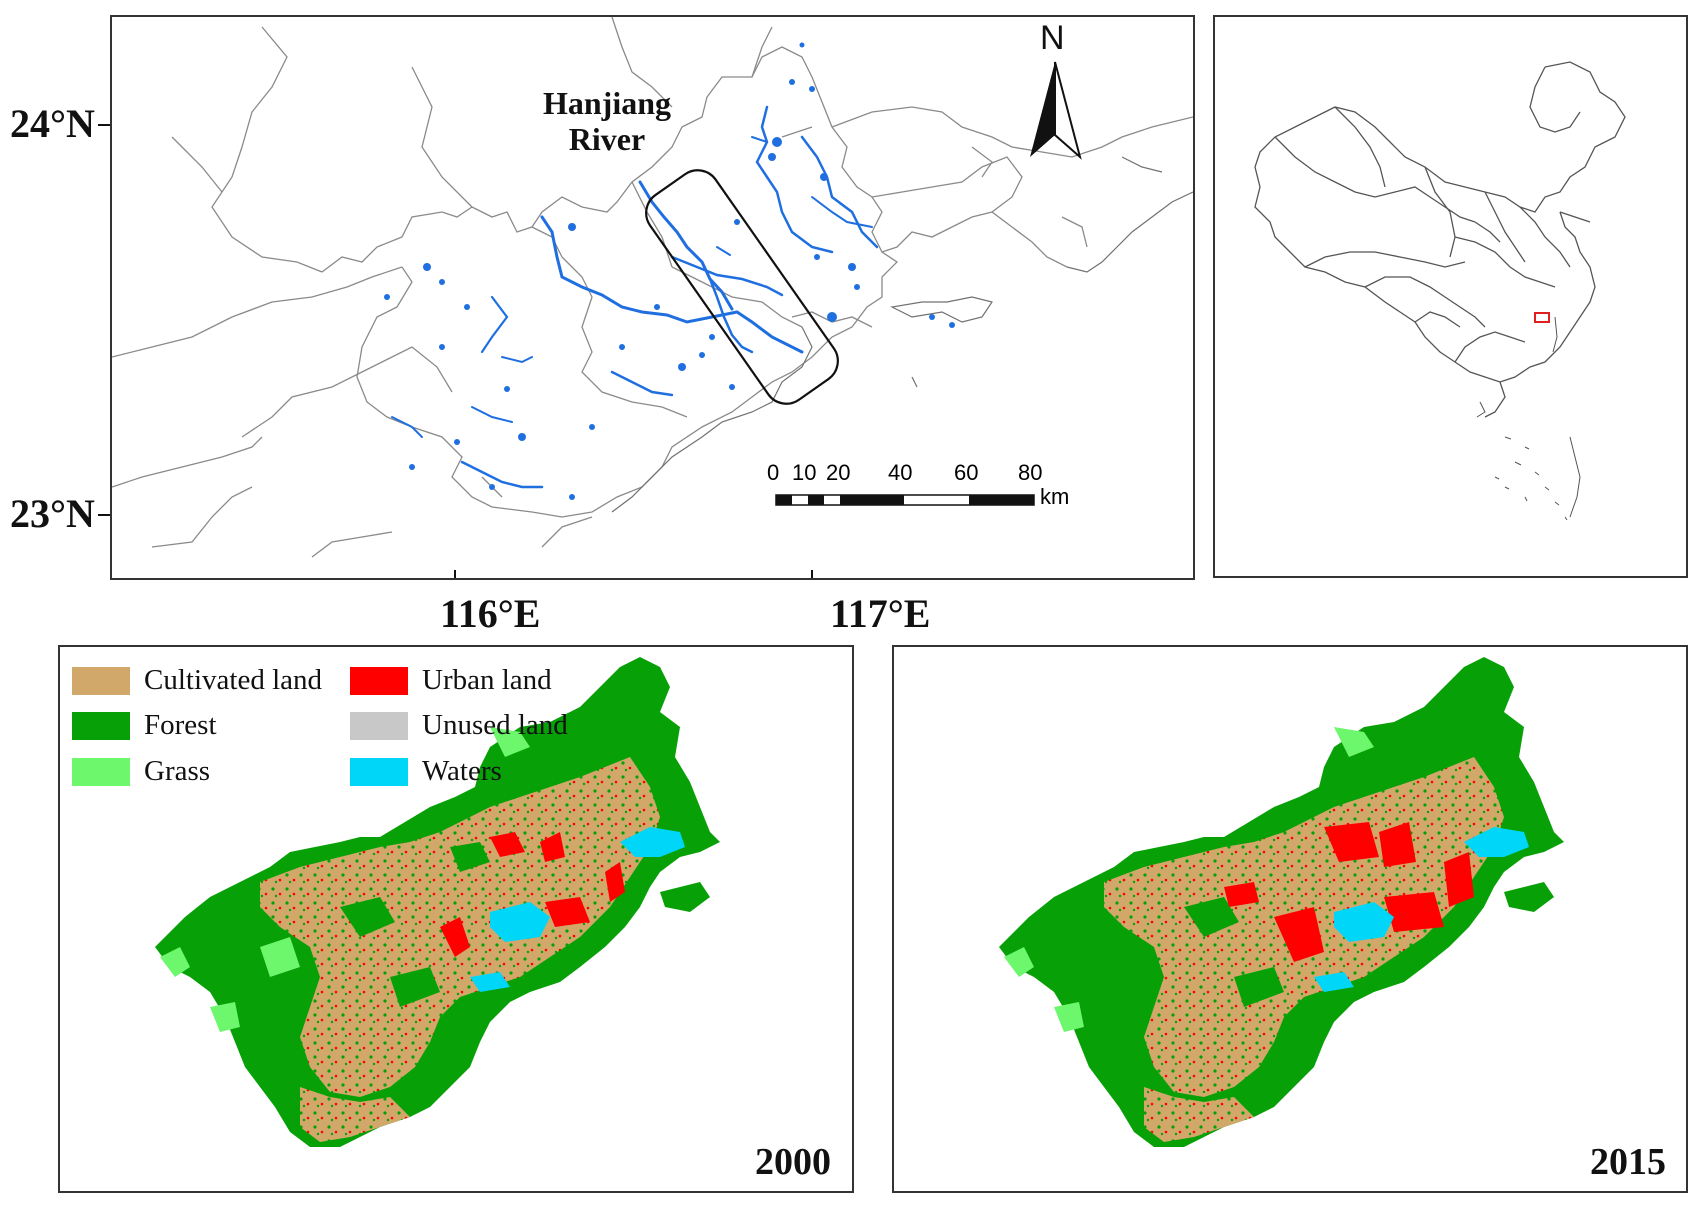 The width and height of the screenshot is (1700, 1206). Describe the element at coordinates (104, 515) in the screenshot. I see `lat-tick-23n` at that location.